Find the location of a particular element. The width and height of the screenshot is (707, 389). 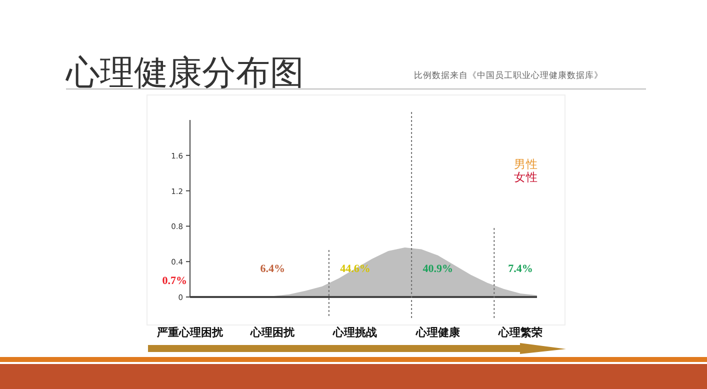

annotation: 7.4% is located at coordinates (520, 269).